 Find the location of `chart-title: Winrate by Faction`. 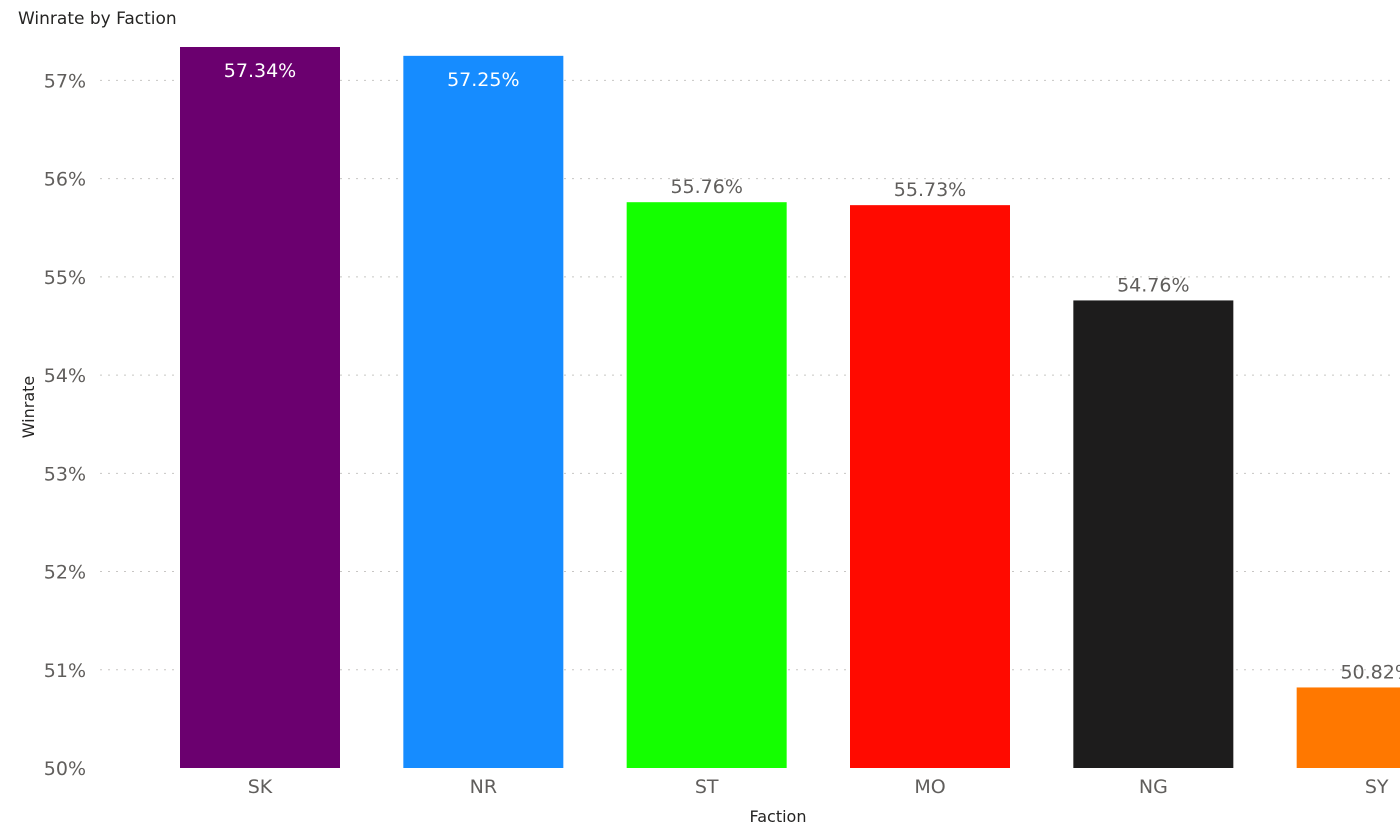

chart-title: Winrate by Faction is located at coordinates (97, 19).